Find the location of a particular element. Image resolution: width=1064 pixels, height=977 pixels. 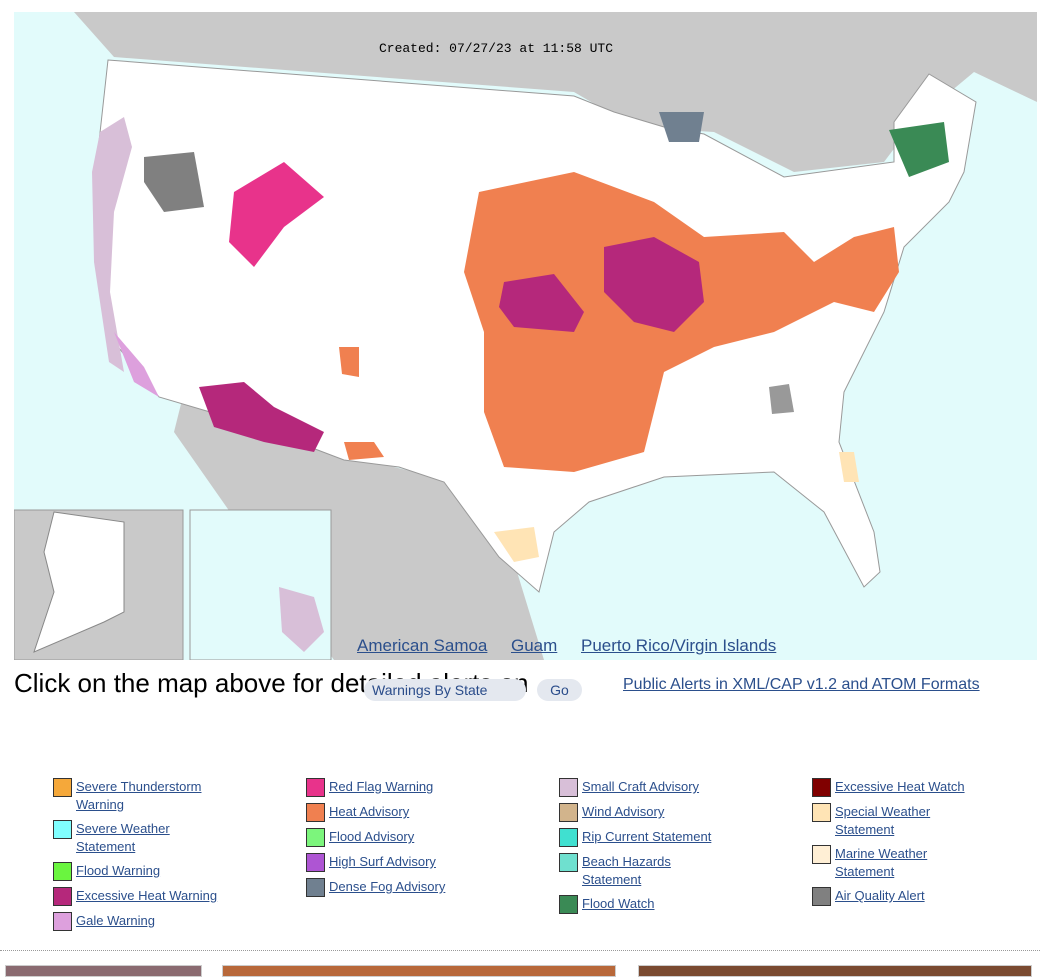

legend-item: Flood Advisory is located at coordinates (406, 837).